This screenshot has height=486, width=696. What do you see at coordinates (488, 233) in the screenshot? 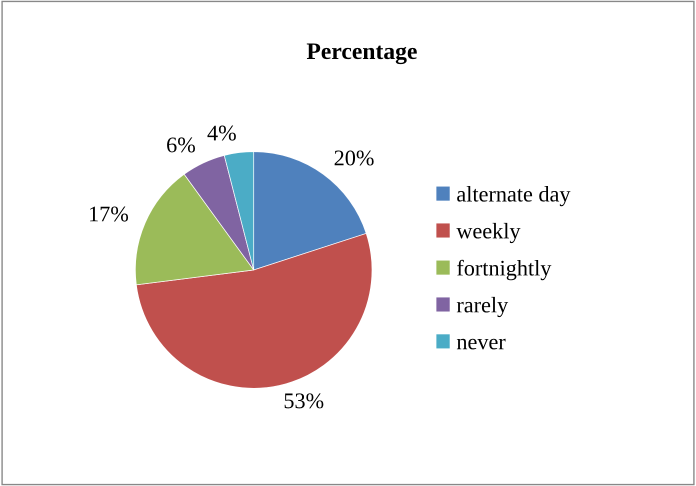
I see `legend-label: weekly` at bounding box center [488, 233].